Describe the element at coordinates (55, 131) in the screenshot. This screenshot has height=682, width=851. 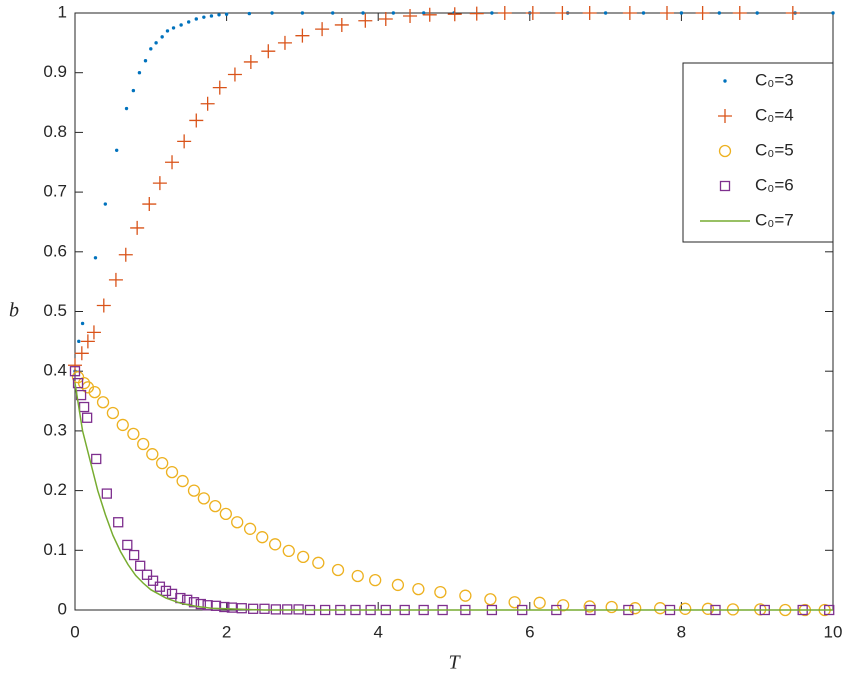
I see `y-tick-label: 0.8` at that location.